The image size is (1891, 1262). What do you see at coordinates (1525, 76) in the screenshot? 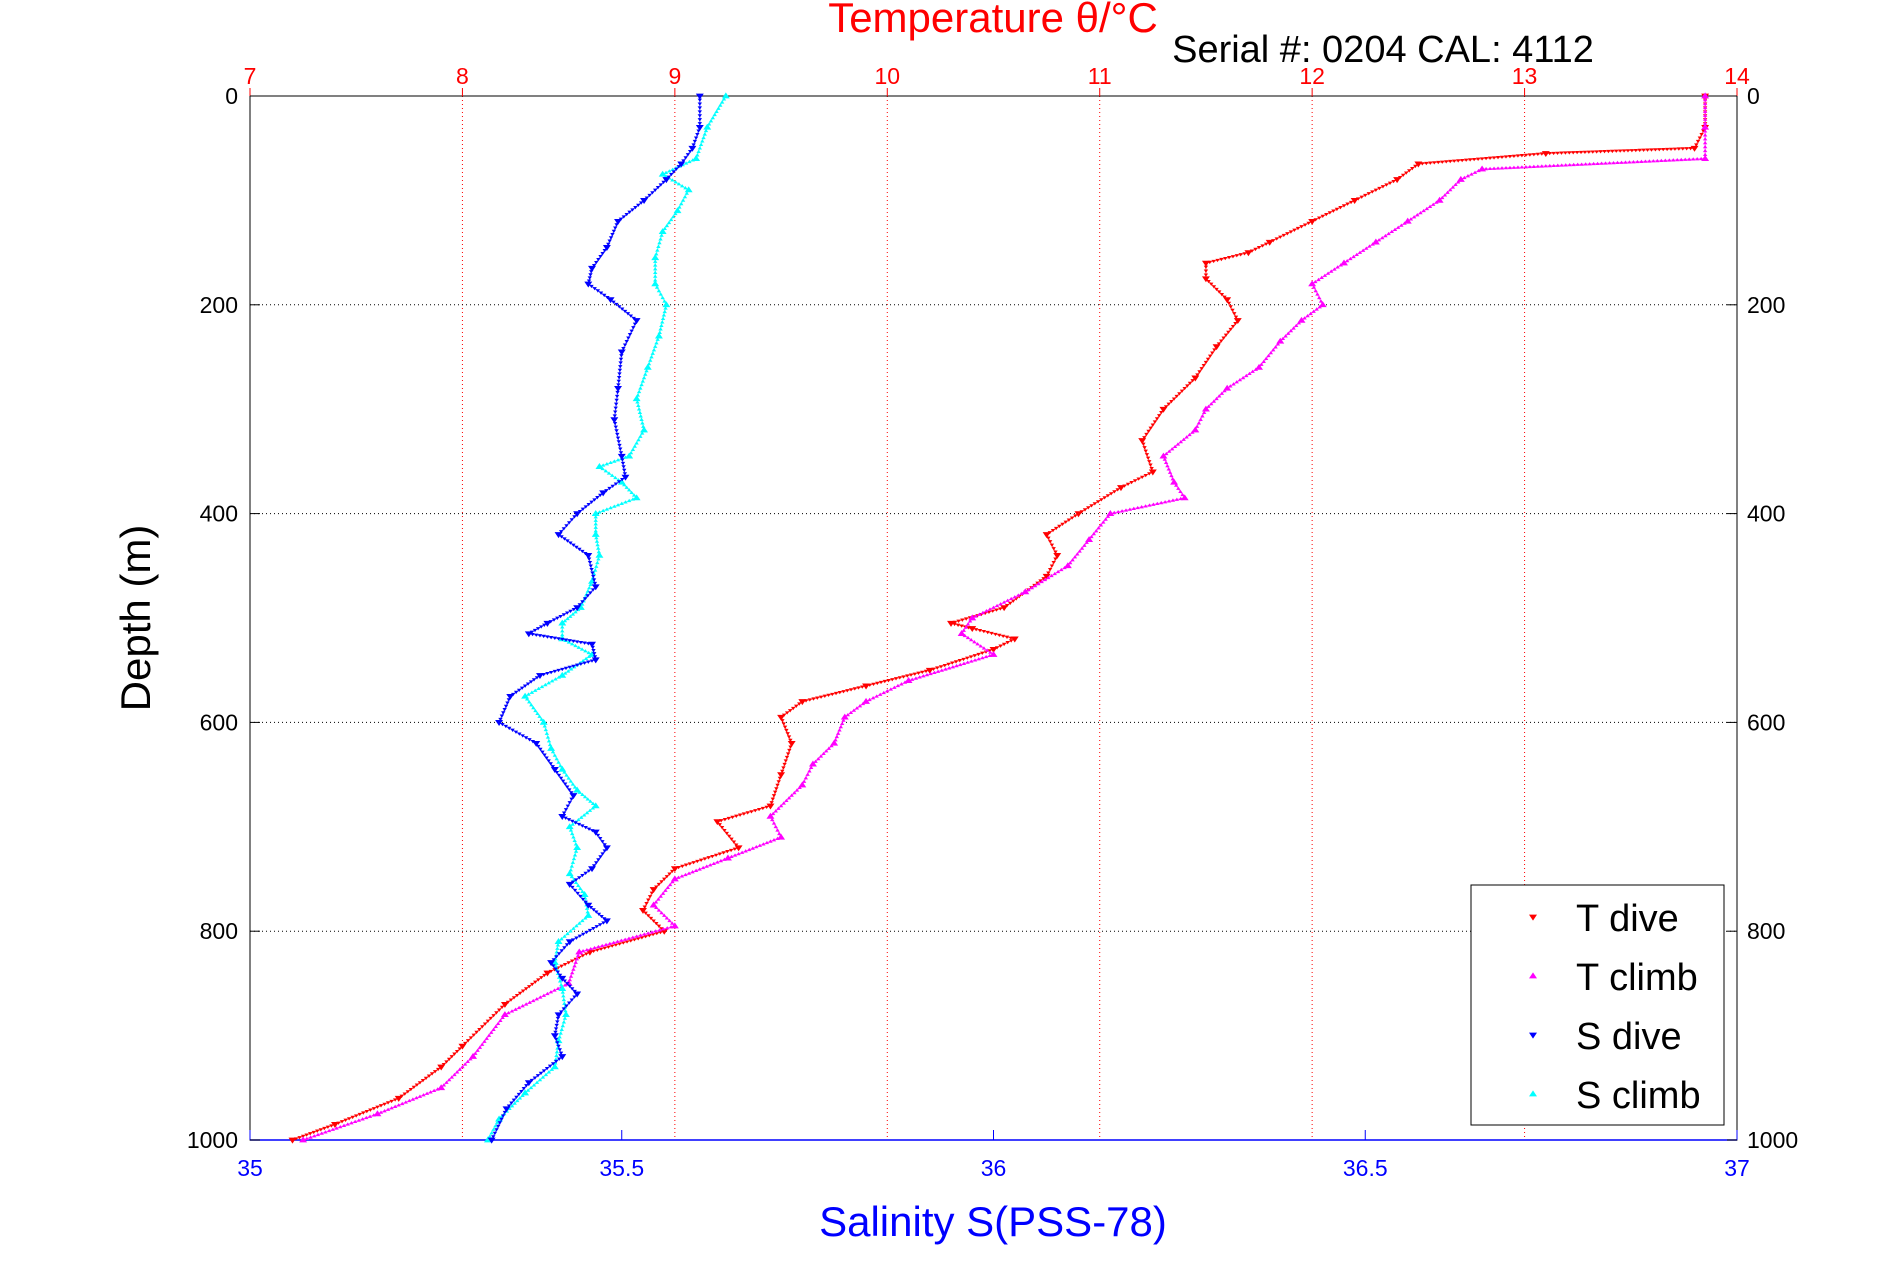
I see `temperature-tick-label: 13` at bounding box center [1525, 76].